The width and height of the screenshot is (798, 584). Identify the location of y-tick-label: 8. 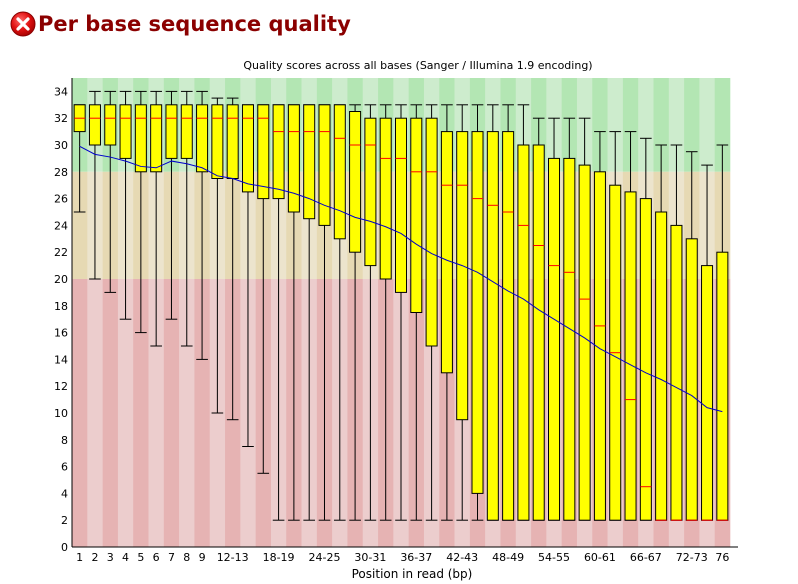
(64, 440).